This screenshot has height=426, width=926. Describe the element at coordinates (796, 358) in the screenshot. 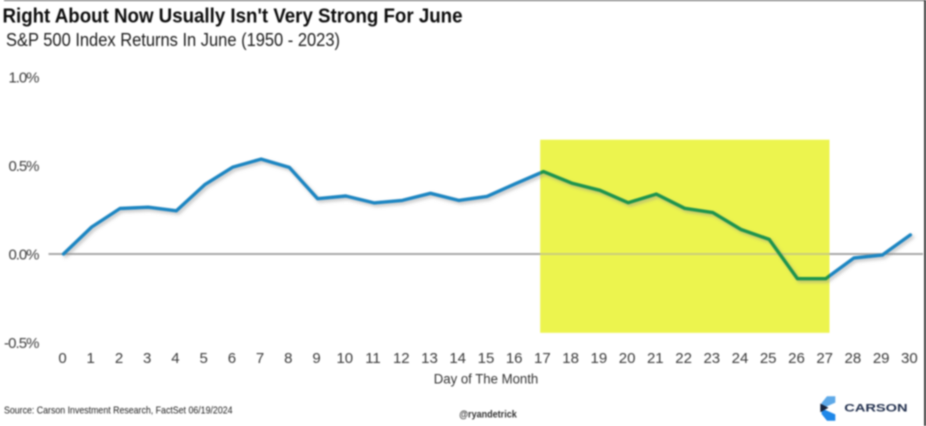

I see `svg-text: 26` at that location.